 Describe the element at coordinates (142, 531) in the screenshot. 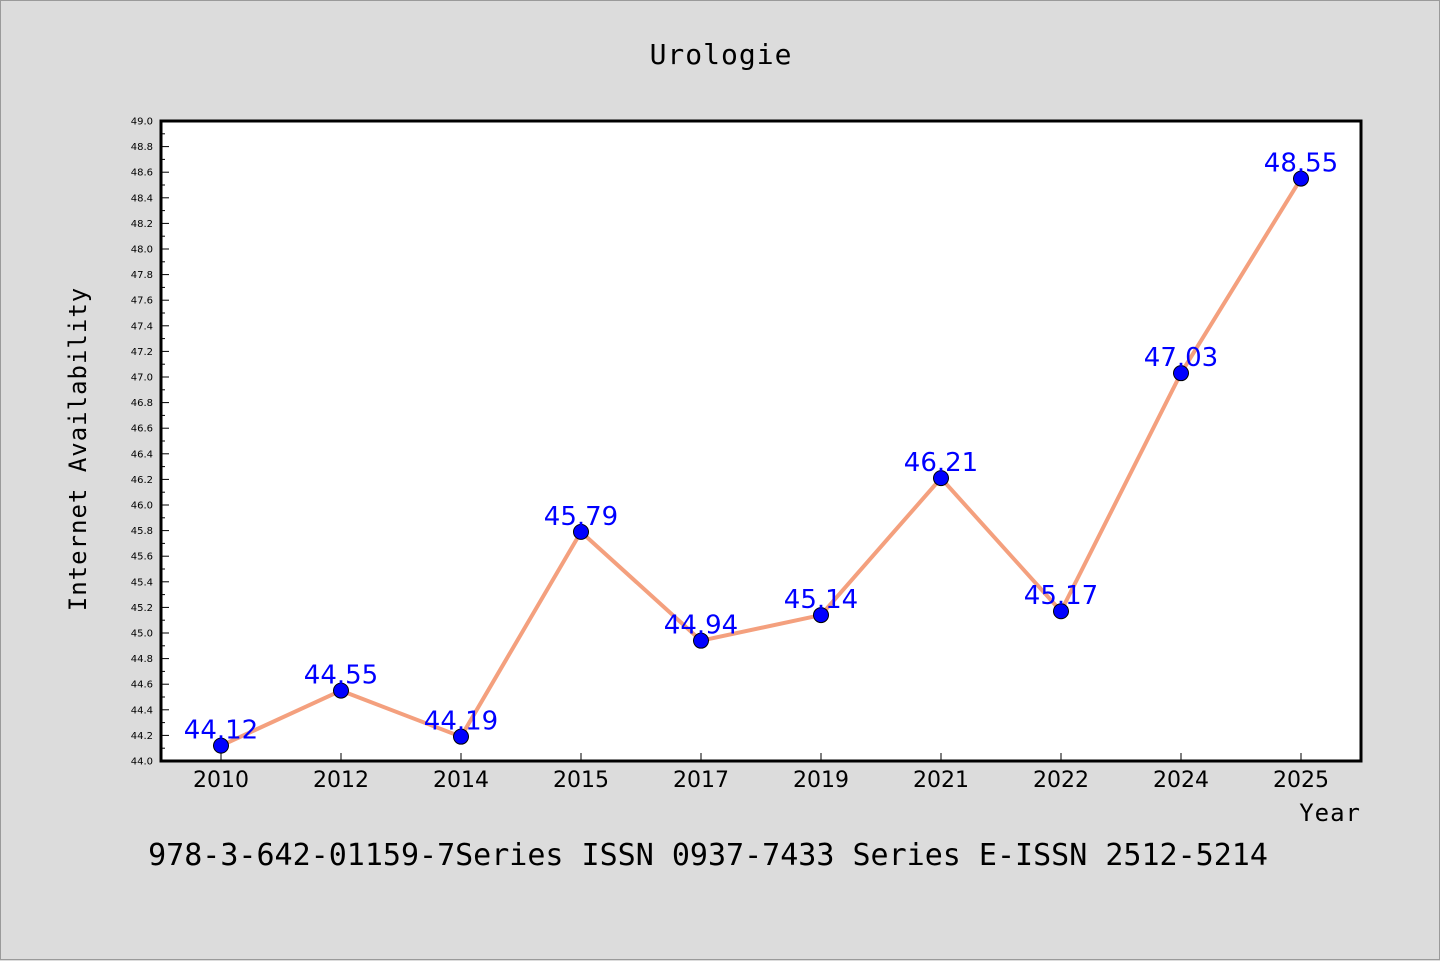

I see `y-tick-label: 45.8` at that location.